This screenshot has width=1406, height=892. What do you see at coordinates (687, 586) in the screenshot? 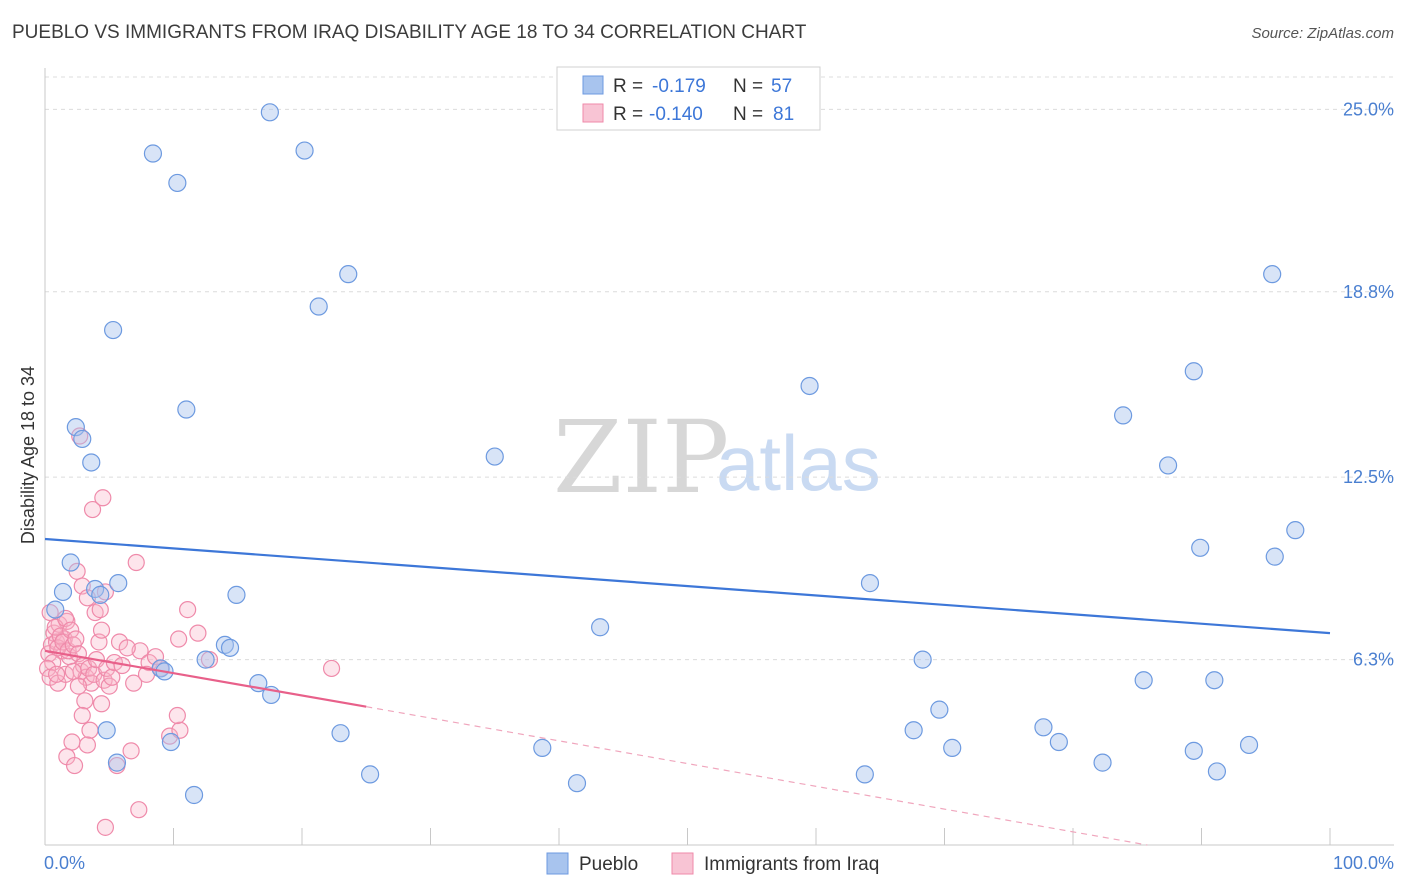
I see `trend-line-pueblo` at bounding box center [687, 586].